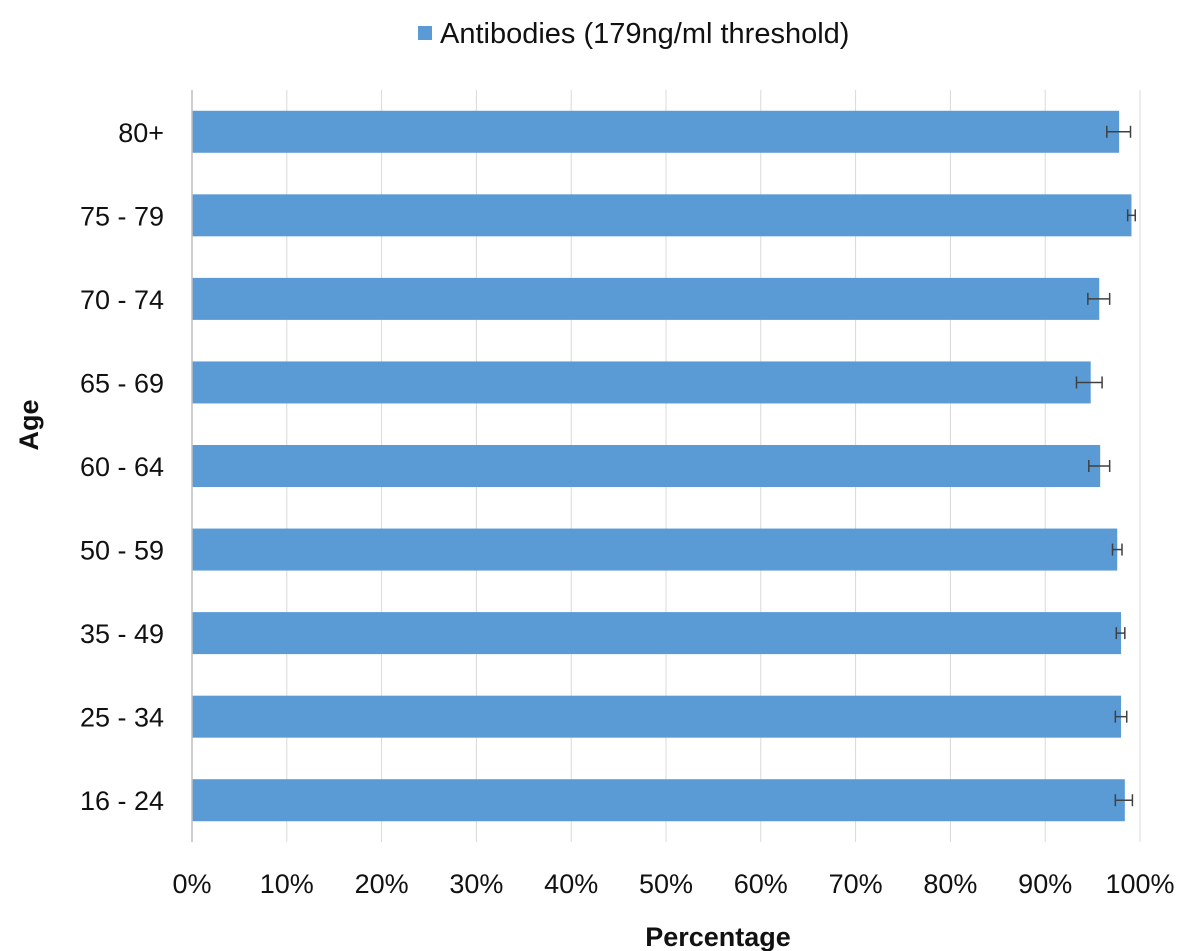  I want to click on legend: Antibodies (179ng/ml threshold), so click(633, 34).